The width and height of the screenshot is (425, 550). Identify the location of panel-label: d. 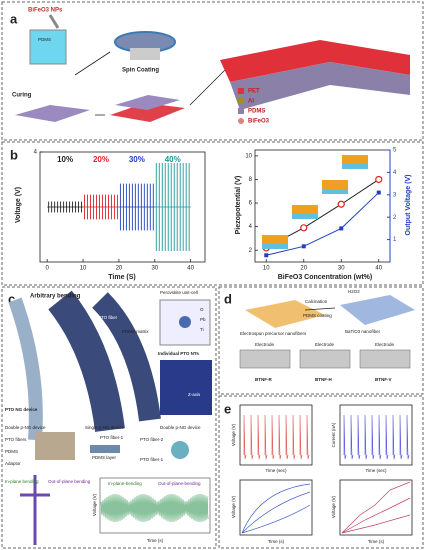
(228, 298).